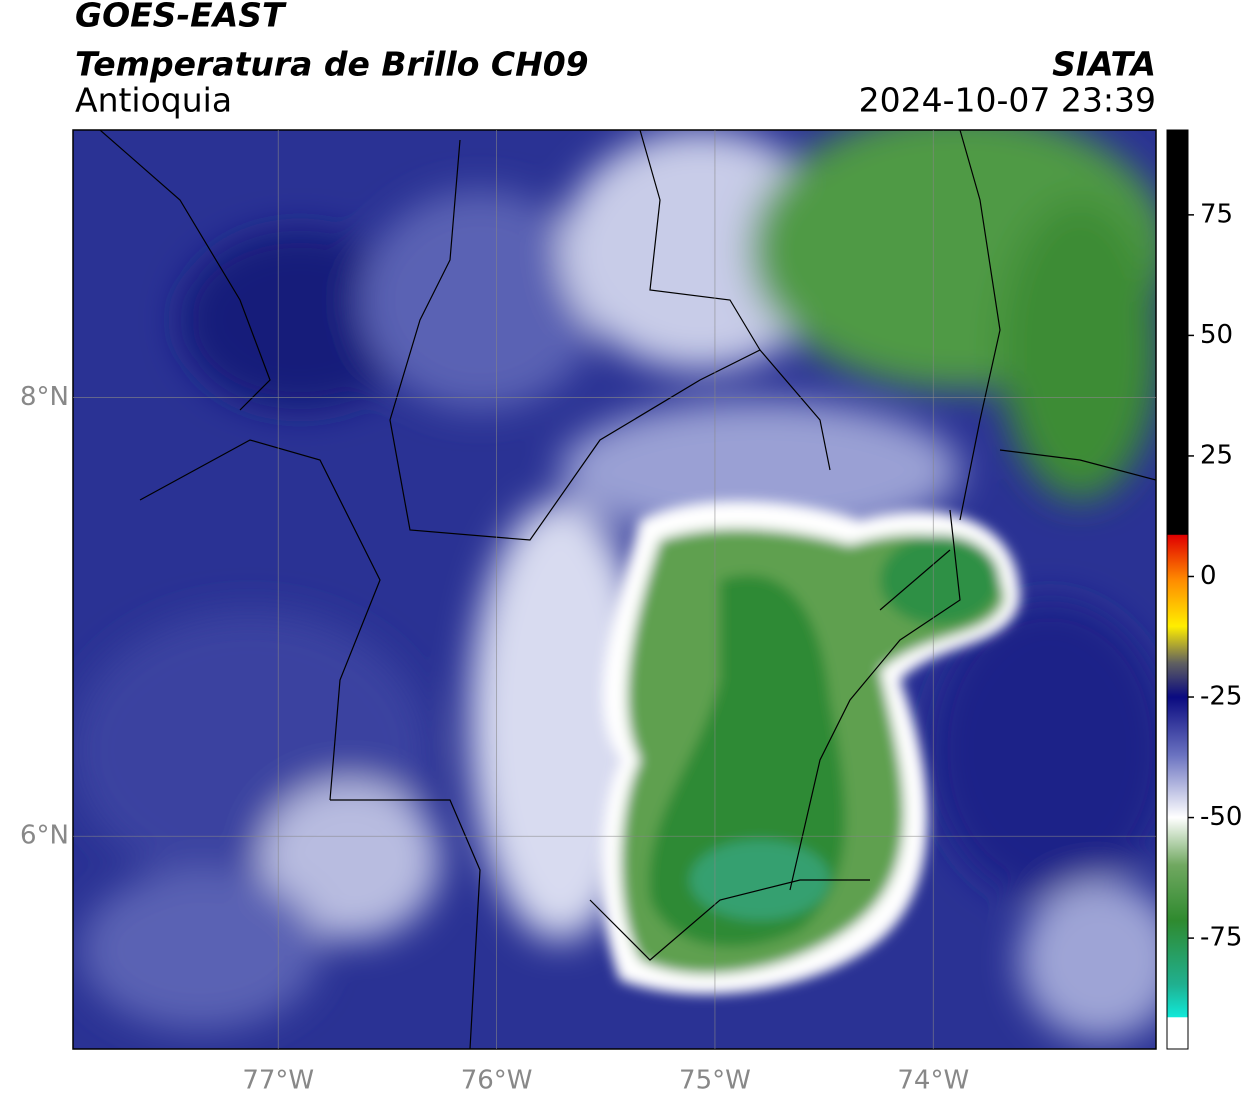 This screenshot has width=1252, height=1099. Describe the element at coordinates (44, 397) in the screenshot. I see `y-tick-label: 8°N` at that location.